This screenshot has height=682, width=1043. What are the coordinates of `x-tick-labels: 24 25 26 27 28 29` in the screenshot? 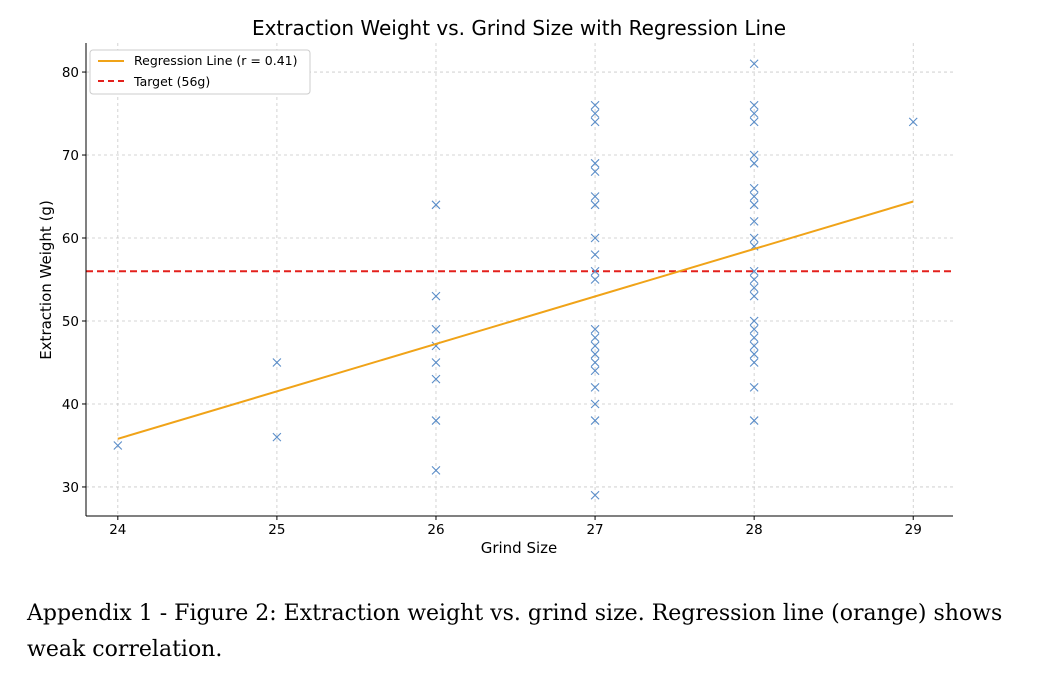 It's located at (515, 527).